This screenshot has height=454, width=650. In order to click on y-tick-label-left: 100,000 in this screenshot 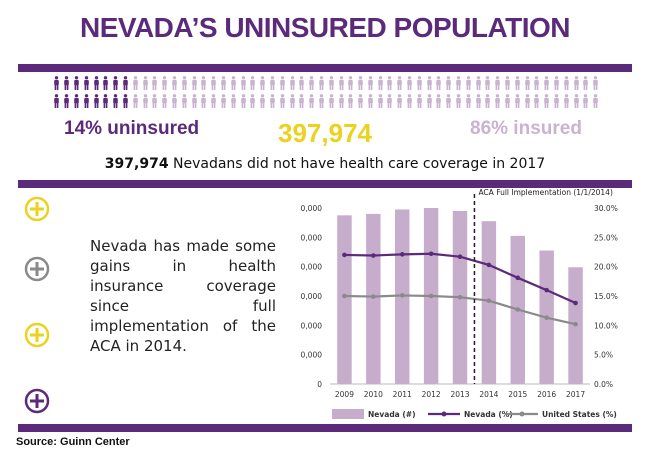, I will do `click(311, 355)`.